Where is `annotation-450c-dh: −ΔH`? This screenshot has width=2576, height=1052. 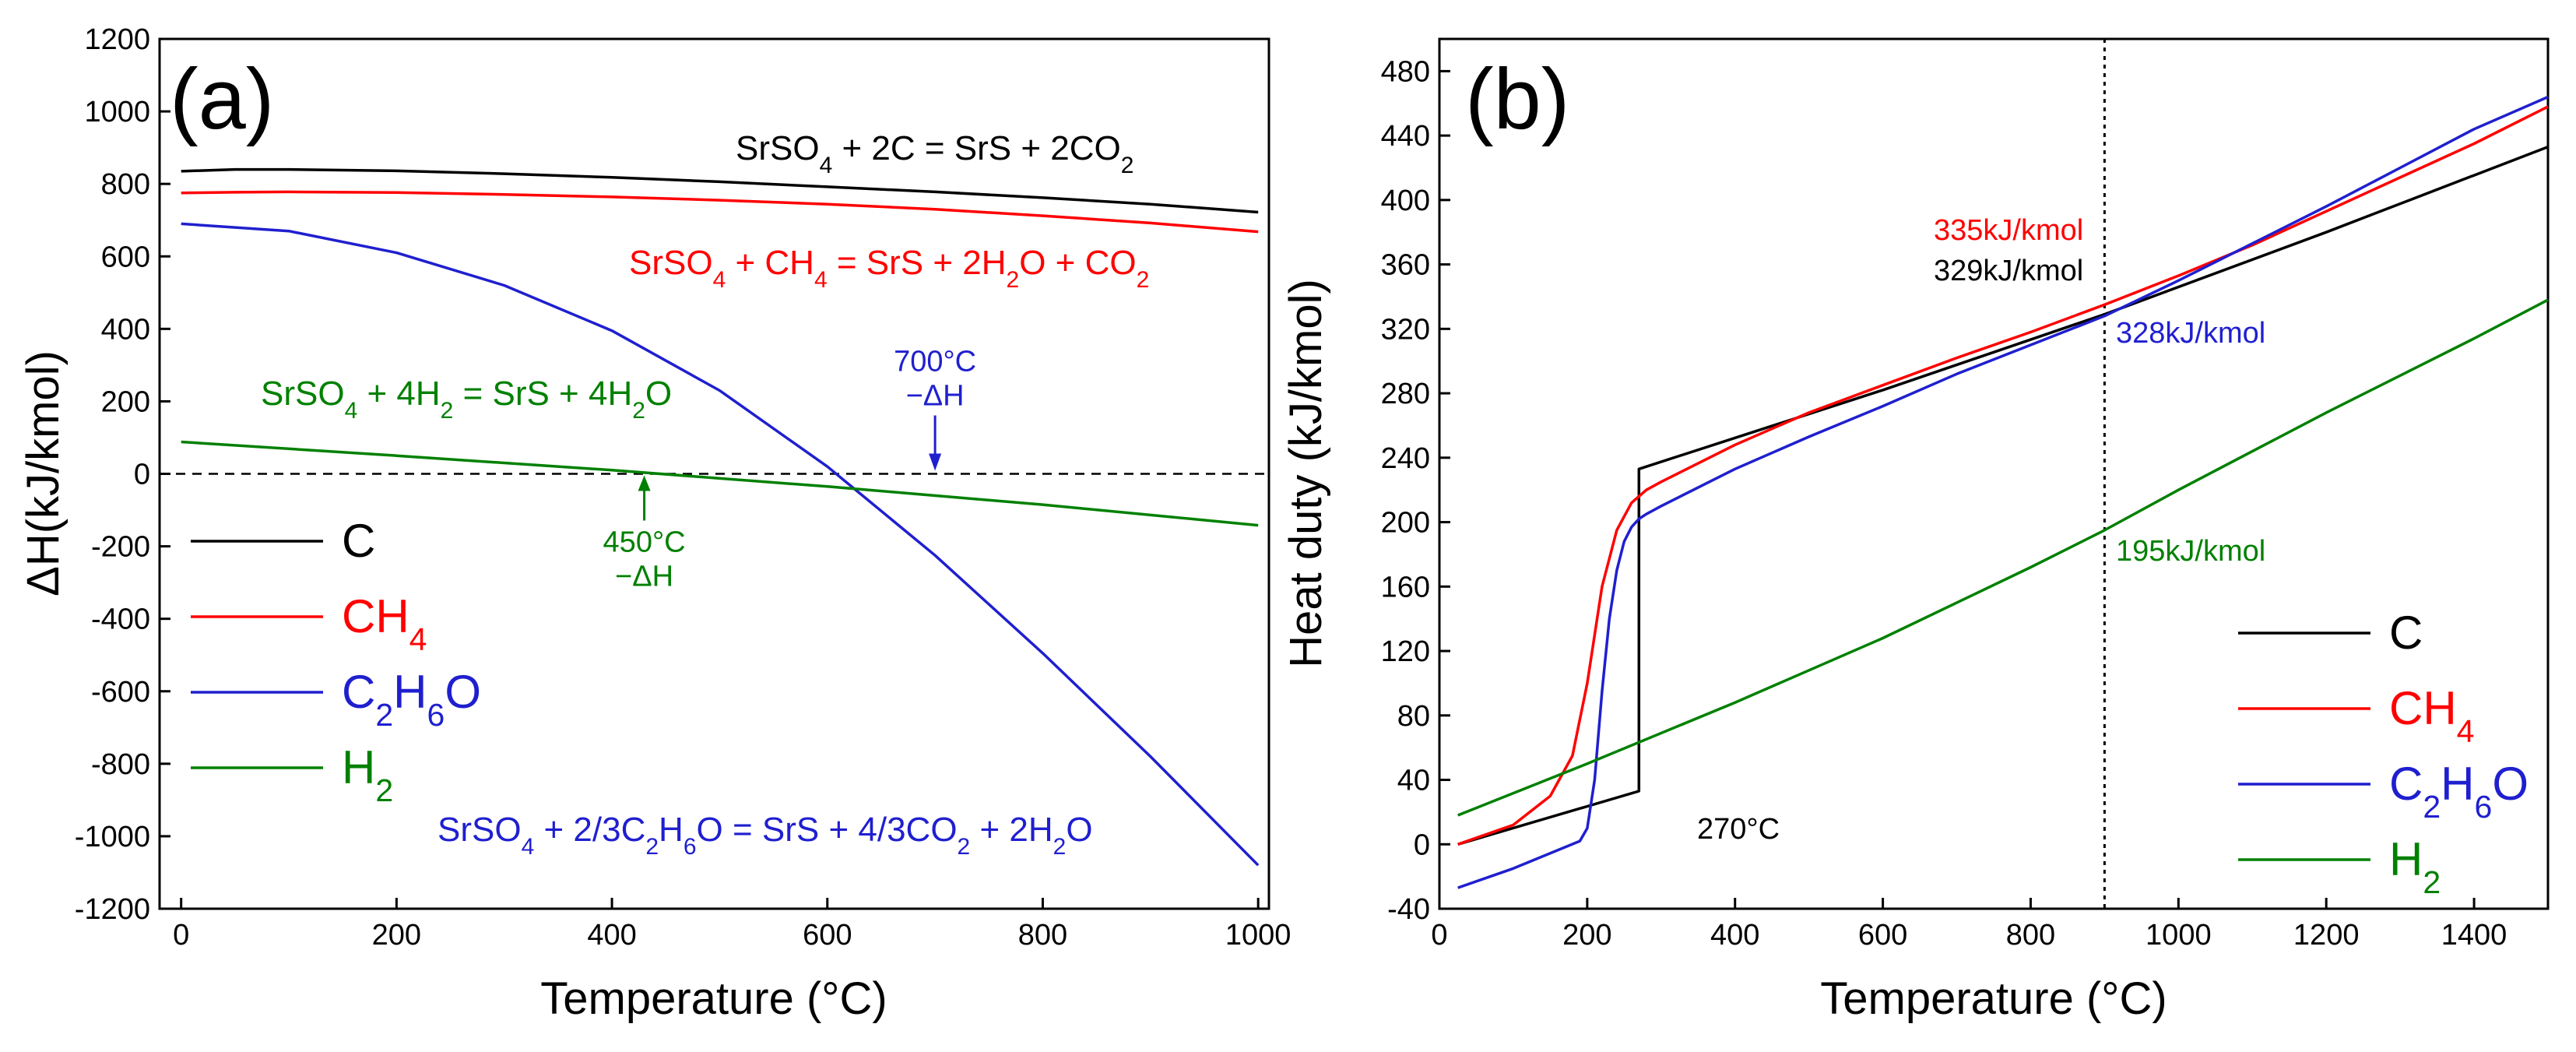 annotation-450c-dh: −ΔH is located at coordinates (644, 577).